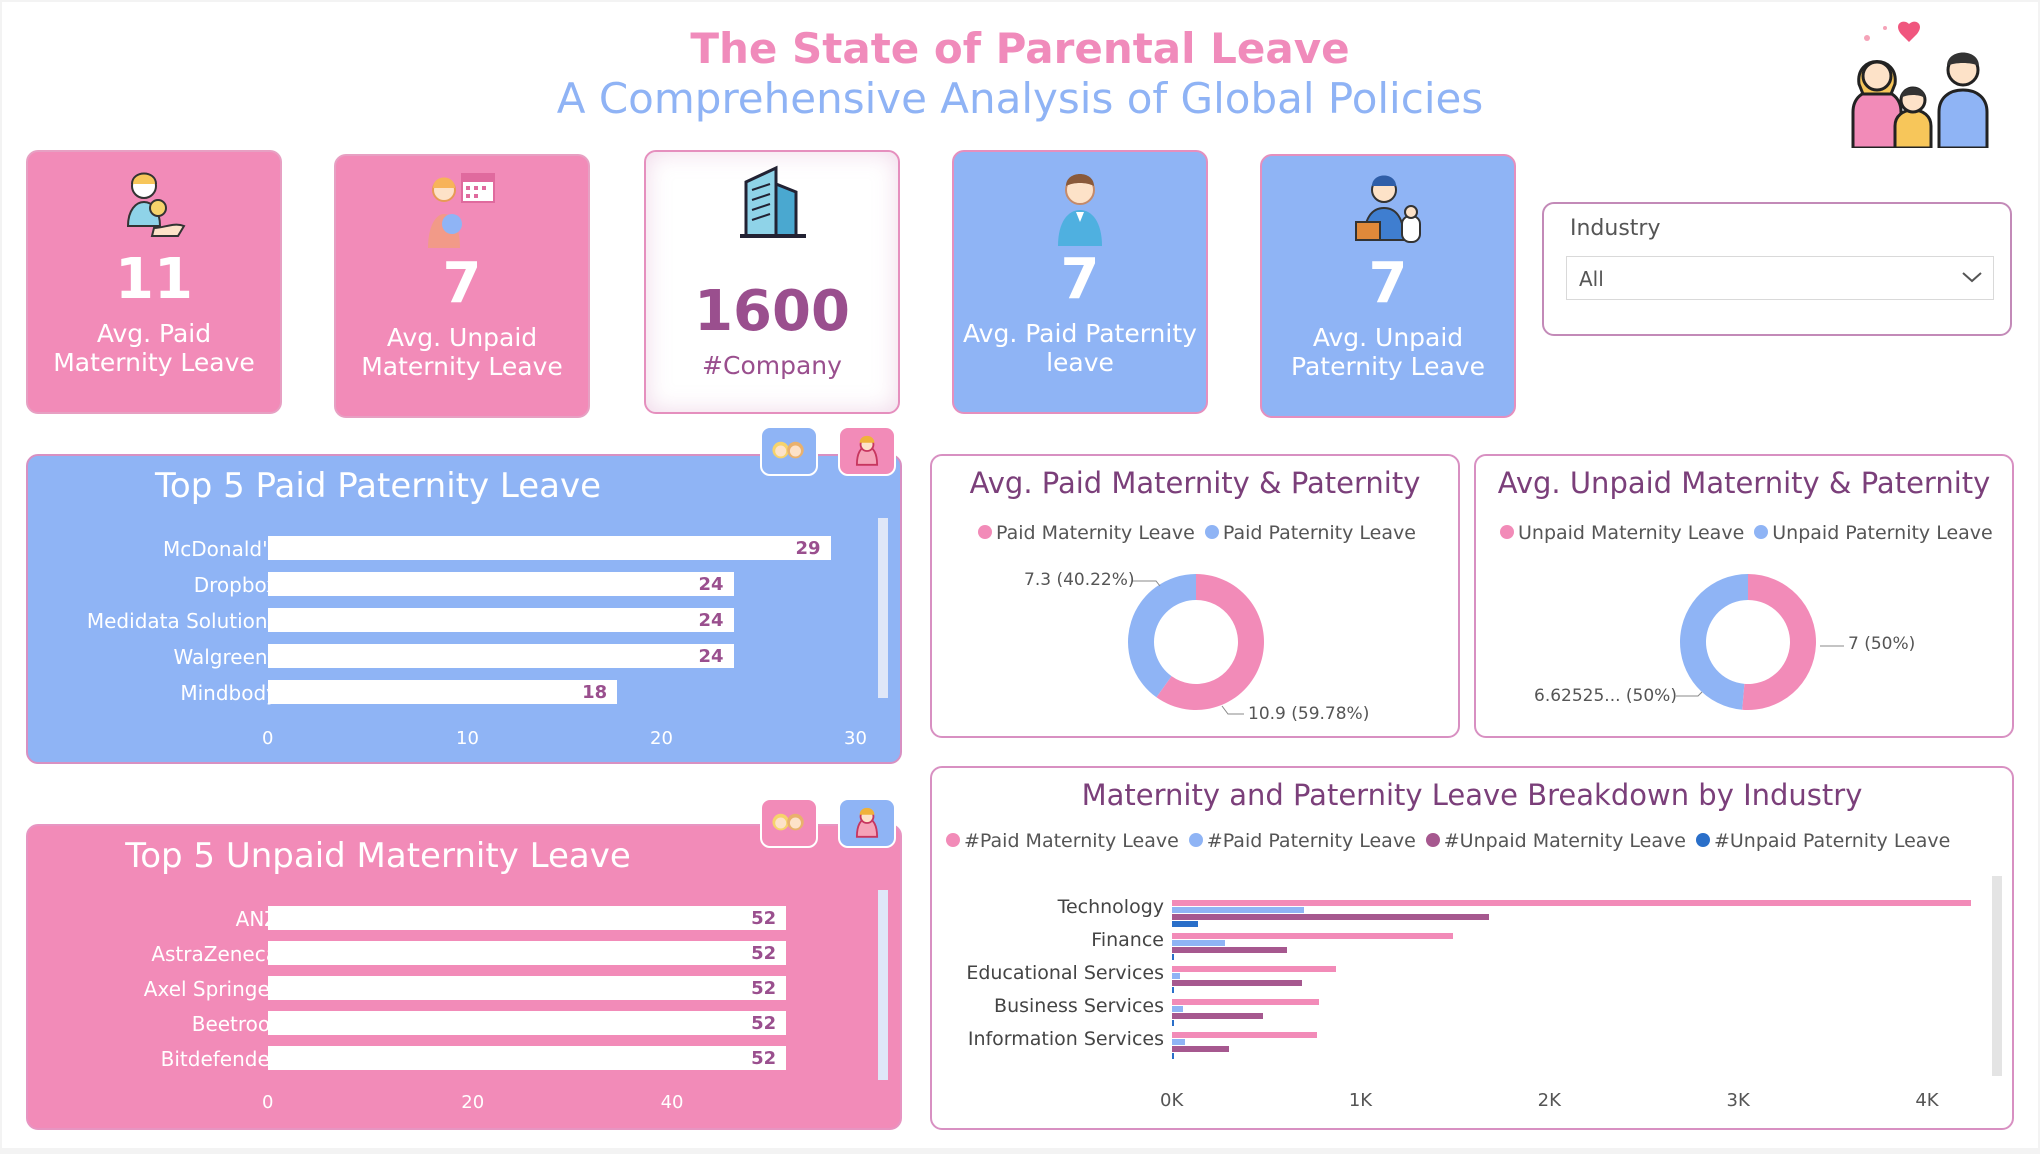 The image size is (2040, 1154). What do you see at coordinates (1920, 84) in the screenshot?
I see `family-icon` at bounding box center [1920, 84].